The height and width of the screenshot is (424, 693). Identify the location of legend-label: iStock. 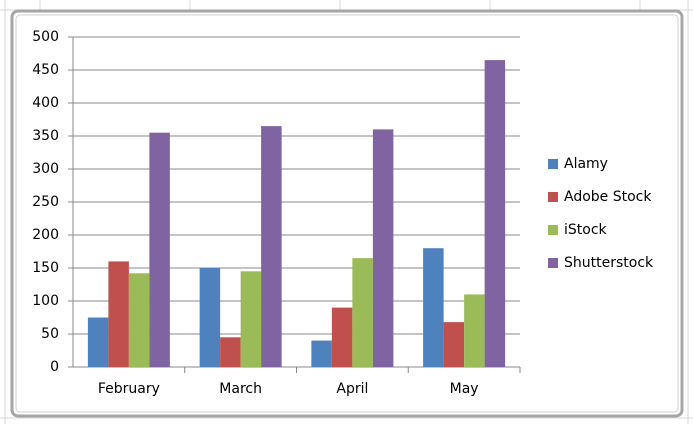
(586, 230).